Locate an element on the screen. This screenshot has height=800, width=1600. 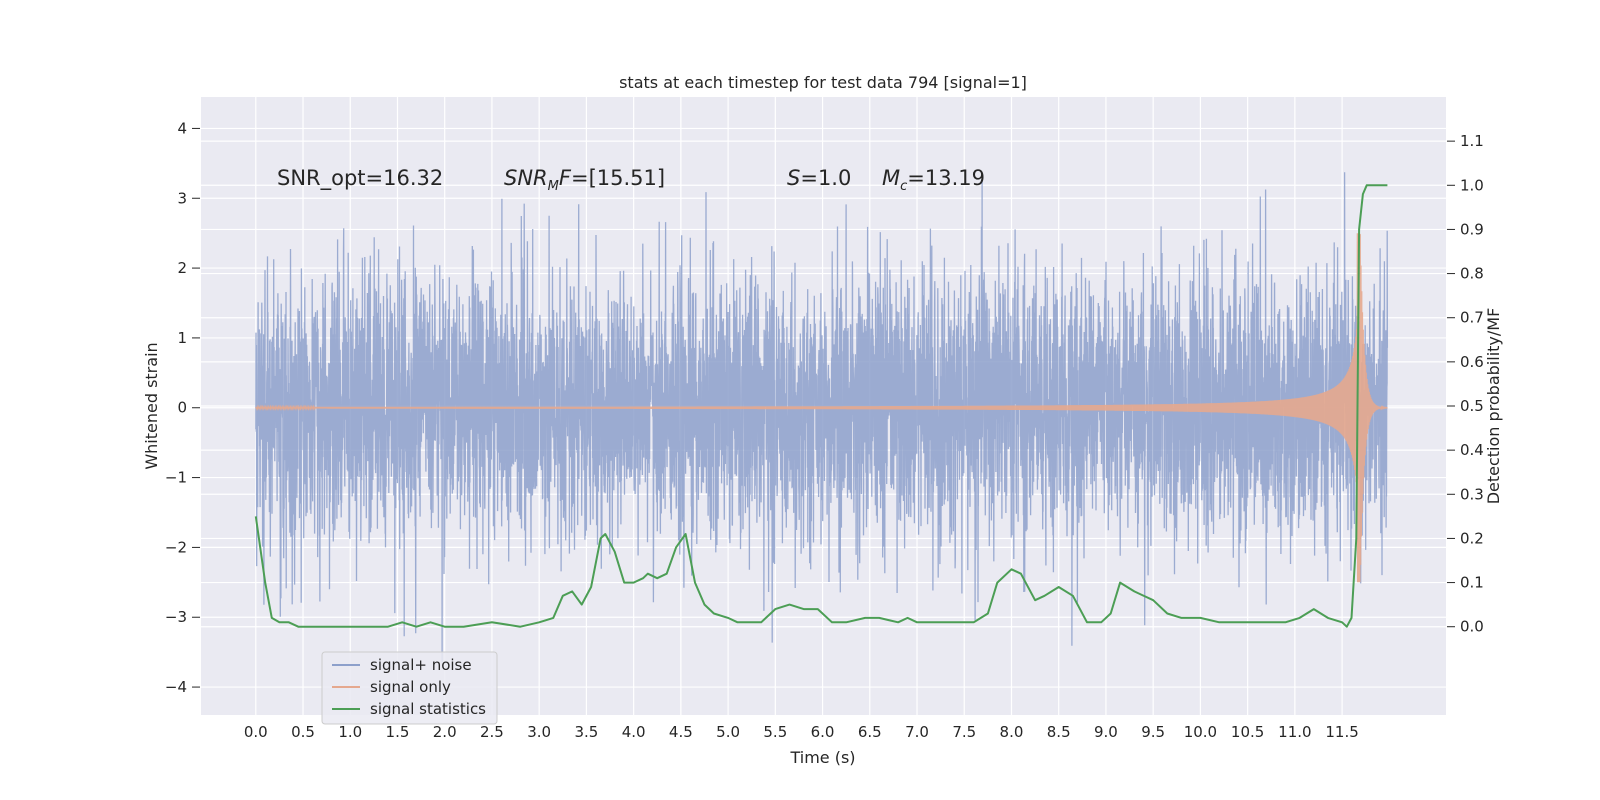
x-tick-label: 2.5 is located at coordinates (492, 732).